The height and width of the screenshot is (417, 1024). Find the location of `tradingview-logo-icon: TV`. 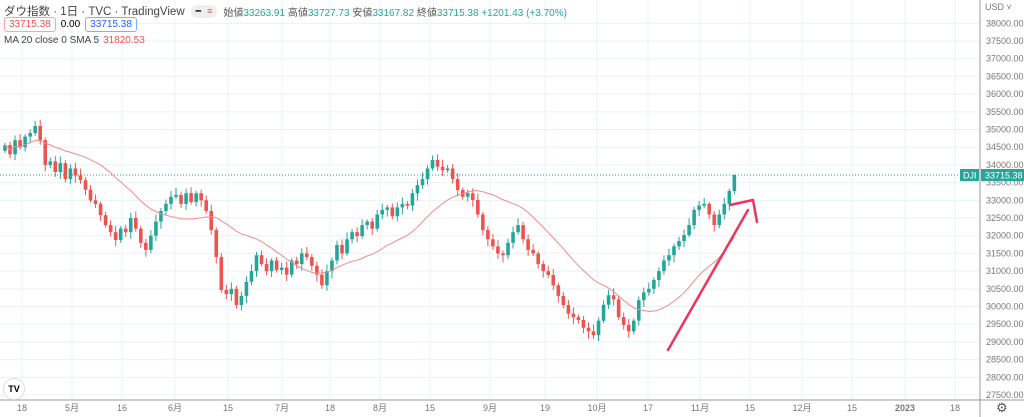

tradingview-logo-icon: TV is located at coordinates (14, 389).